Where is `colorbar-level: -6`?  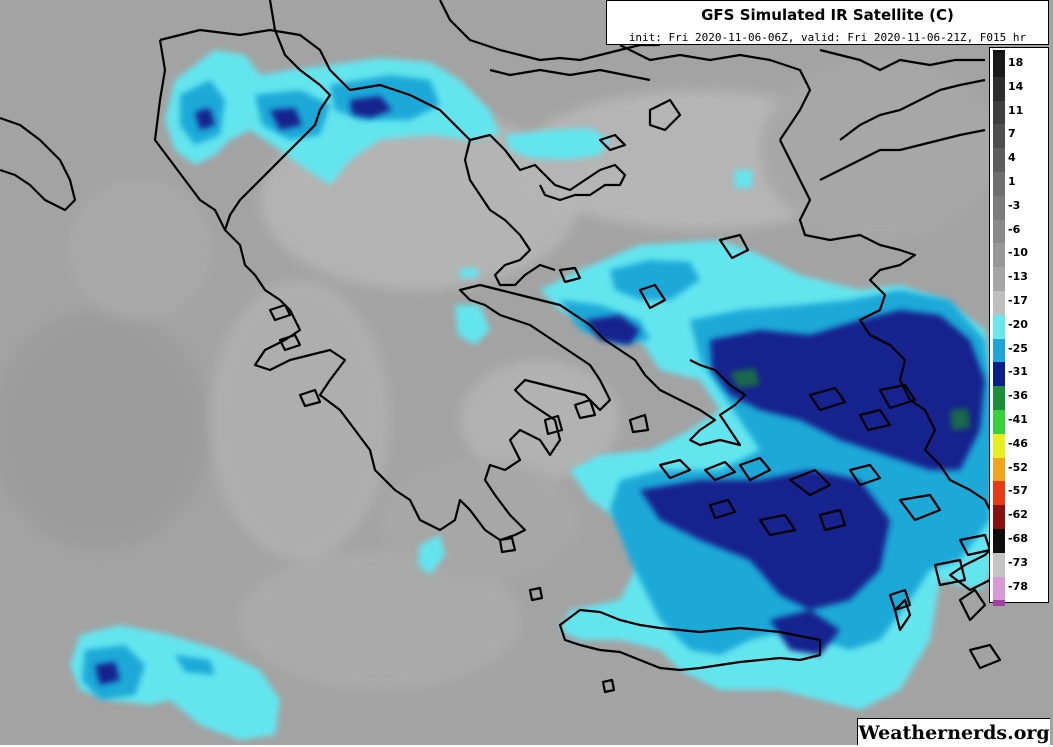 colorbar-level: -6 is located at coordinates (1020, 231).